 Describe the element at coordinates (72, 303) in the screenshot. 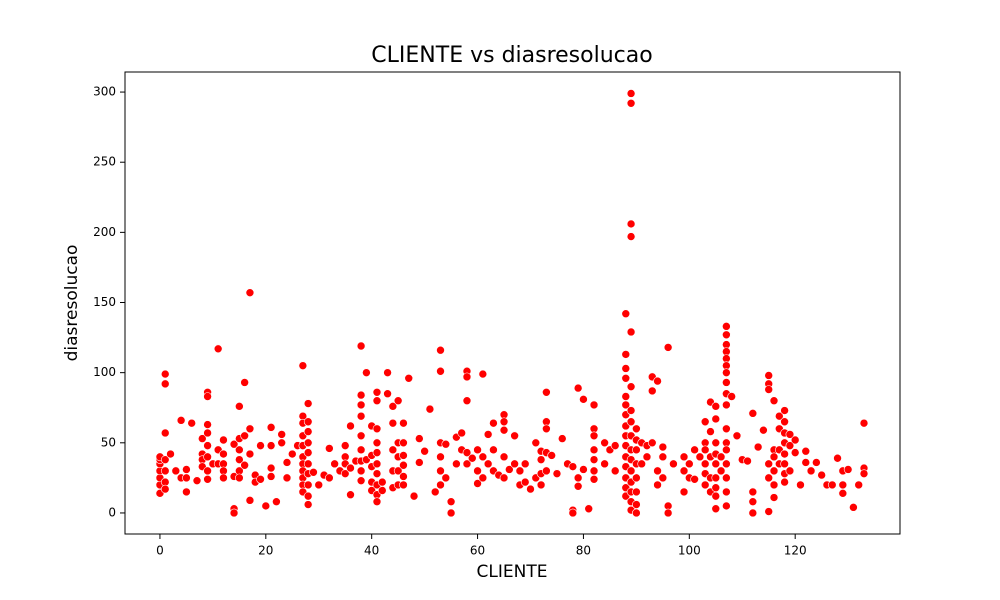

I see `y-axis-label: diasresolucao` at that location.